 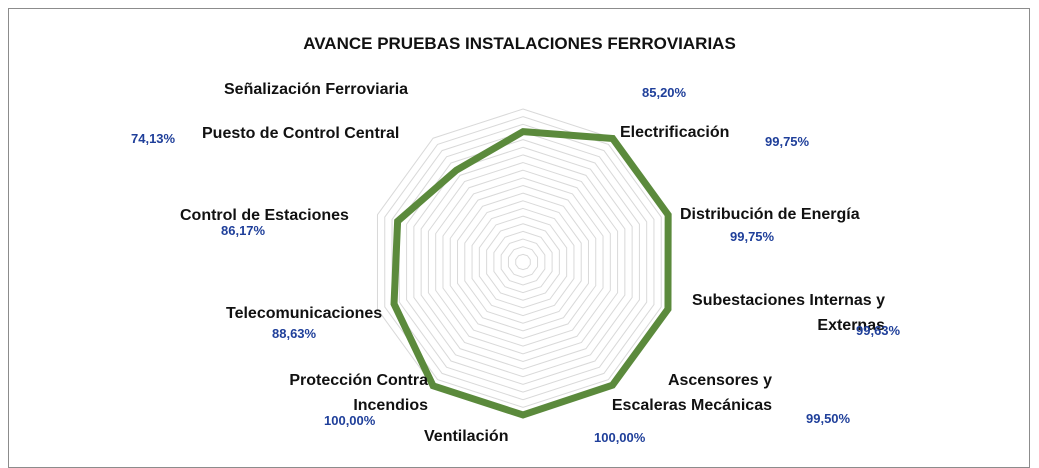 What do you see at coordinates (878, 330) in the screenshot?
I see `value-label: 99,63%` at bounding box center [878, 330].